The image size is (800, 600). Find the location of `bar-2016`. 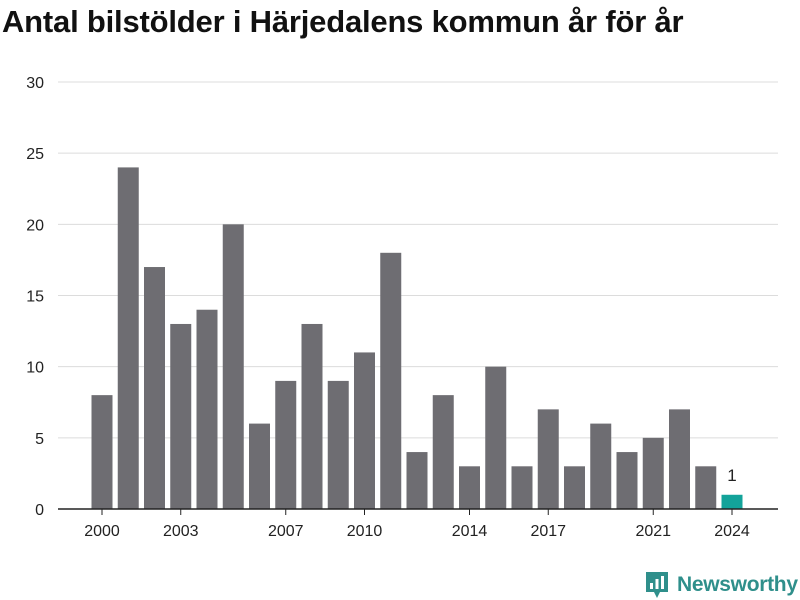

bar-2016 is located at coordinates (522, 487).